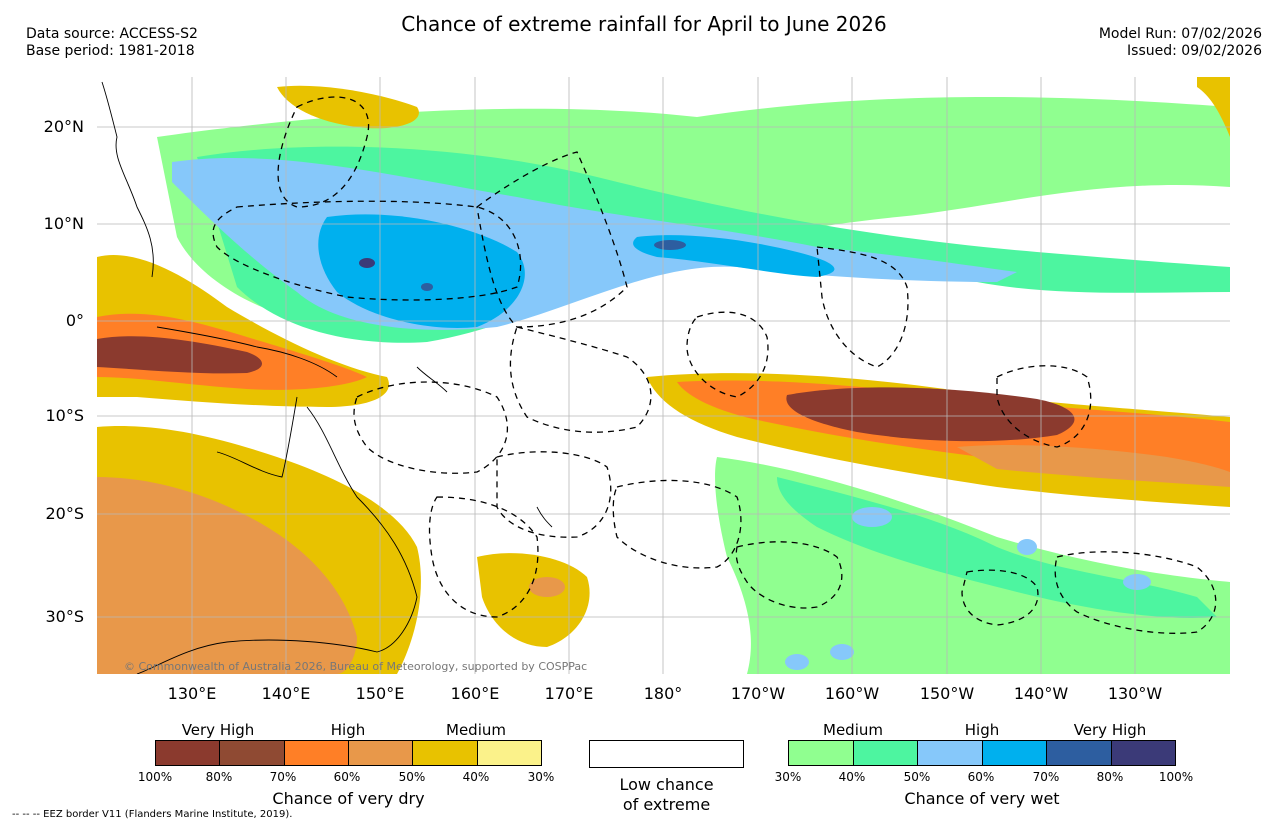 Image resolution: width=1288 pixels, height=827 pixels. I want to click on dry-tick: 100%, so click(155, 777).